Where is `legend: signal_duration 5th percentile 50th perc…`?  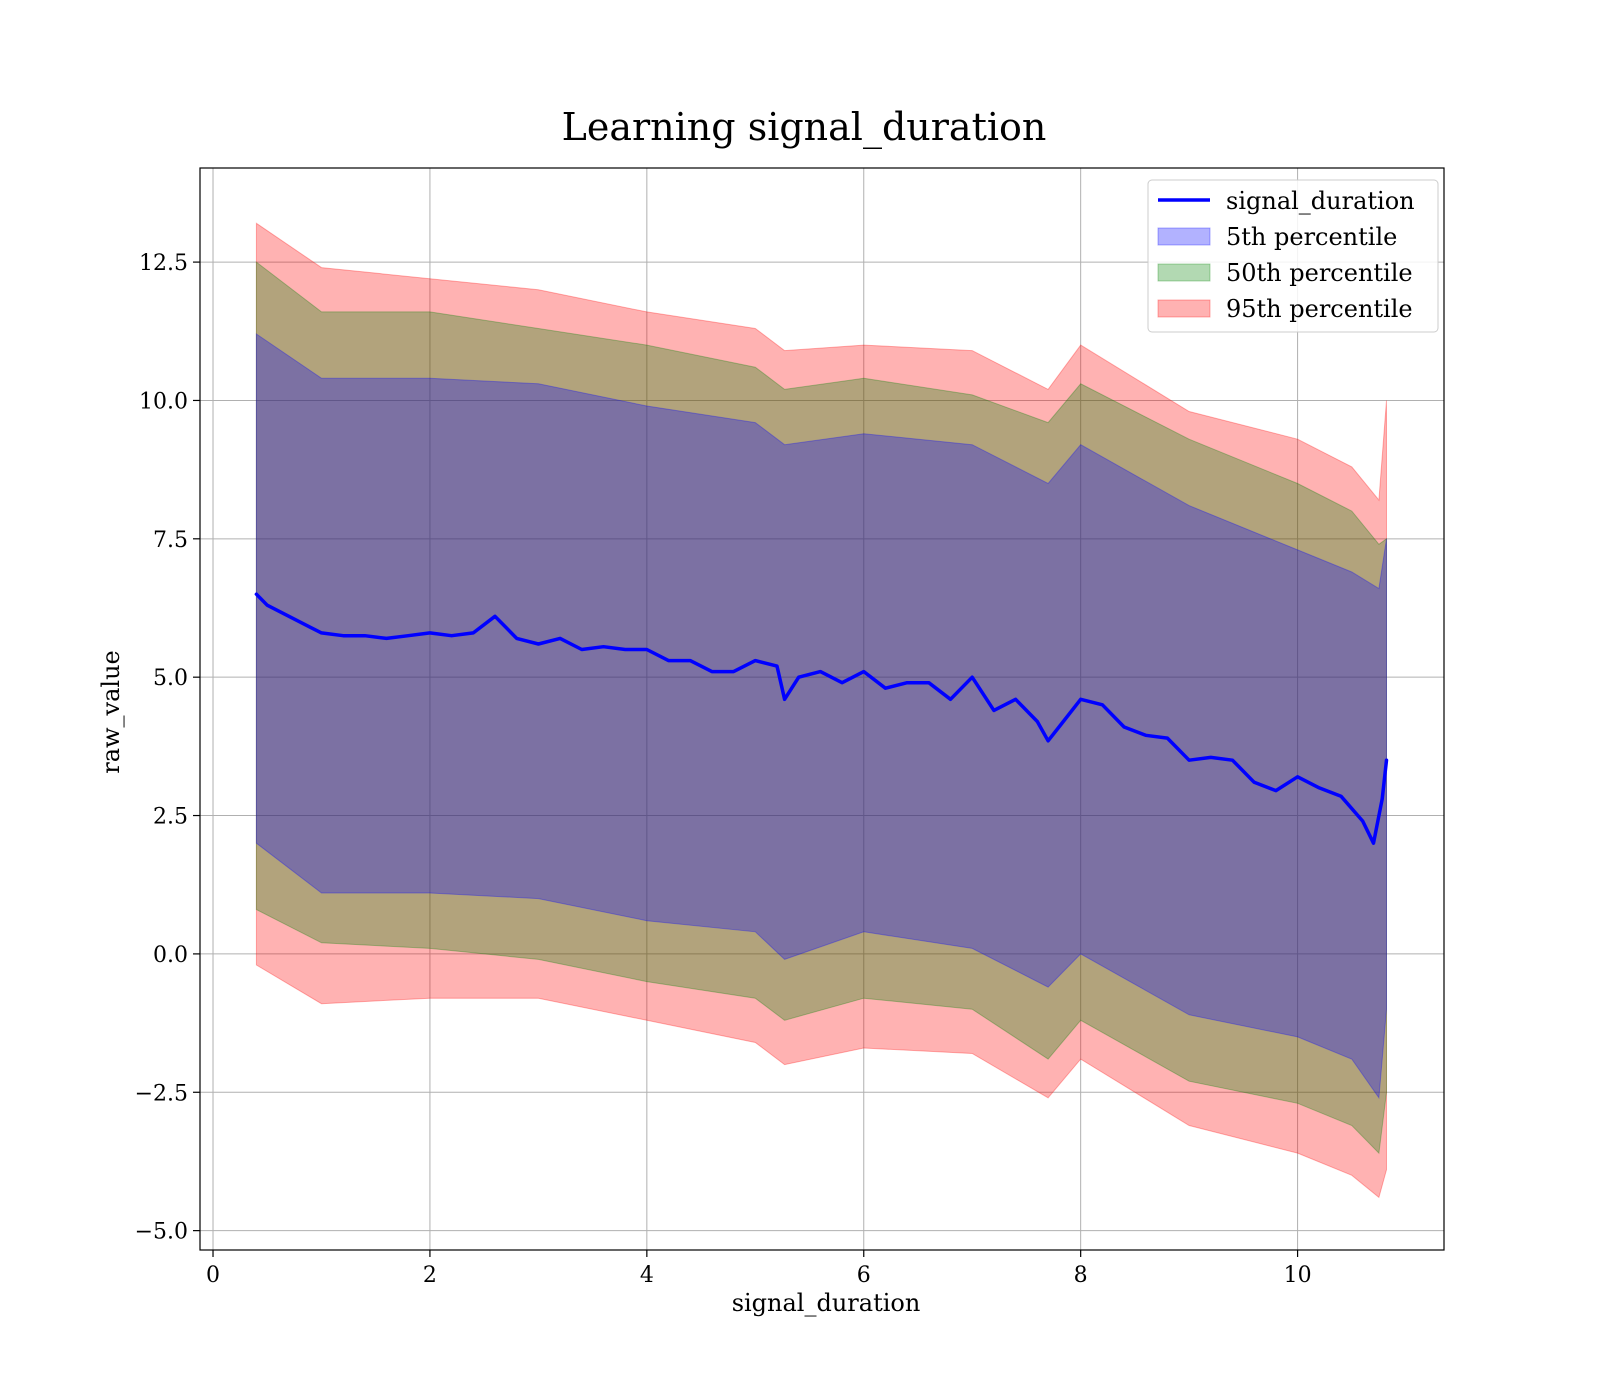 legend: signal_duration 5th percentile 50th perc… is located at coordinates (1293, 256).